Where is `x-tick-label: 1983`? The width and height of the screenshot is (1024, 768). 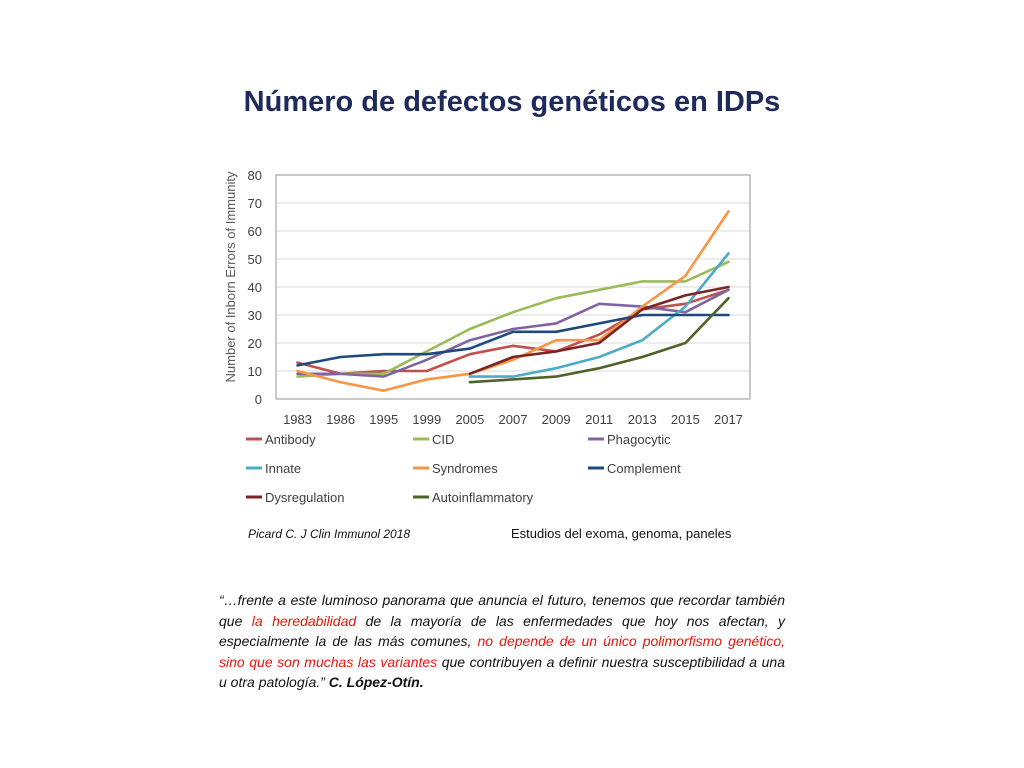
x-tick-label: 1983 is located at coordinates (297, 419).